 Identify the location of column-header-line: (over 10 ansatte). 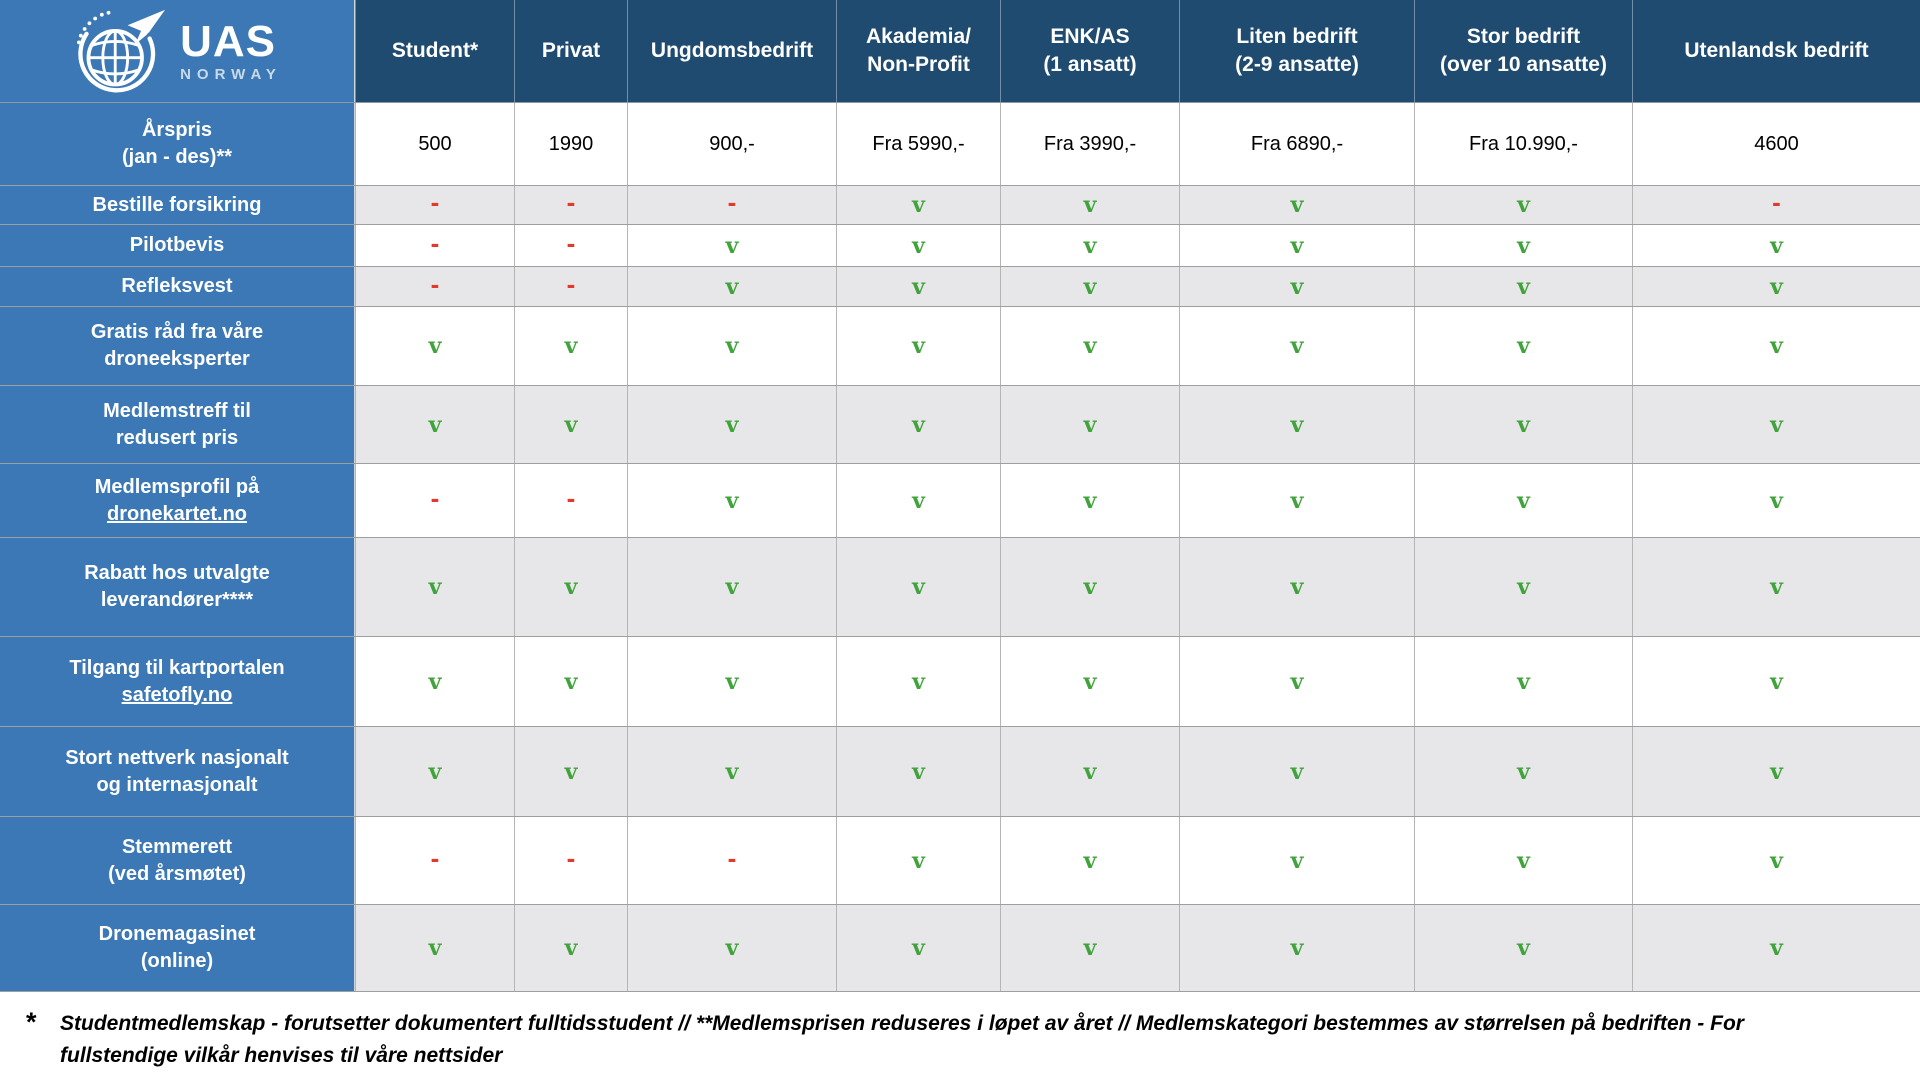
(1523, 64).